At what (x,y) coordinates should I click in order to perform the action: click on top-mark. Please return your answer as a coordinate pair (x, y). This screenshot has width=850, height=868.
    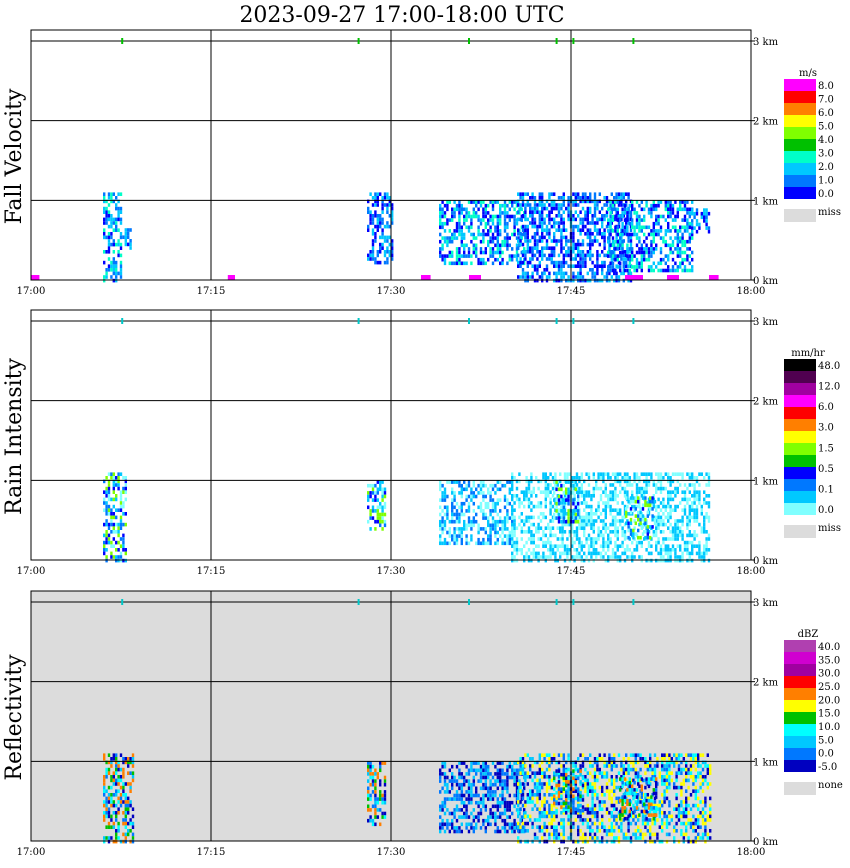
    Looking at the image, I should click on (358, 41).